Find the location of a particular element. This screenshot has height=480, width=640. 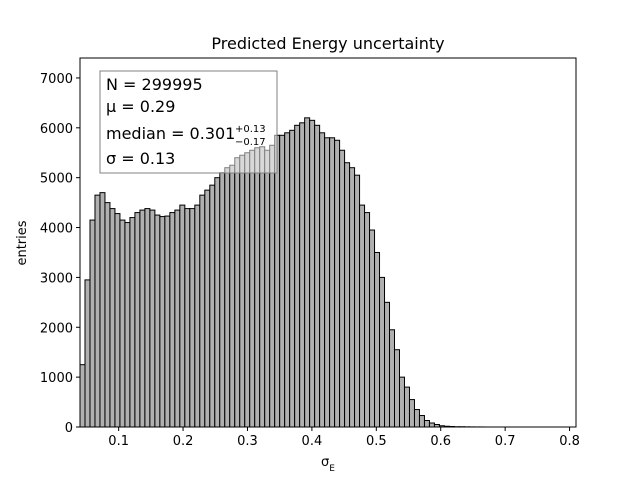

x-tick-label: 0.6 is located at coordinates (440, 441).